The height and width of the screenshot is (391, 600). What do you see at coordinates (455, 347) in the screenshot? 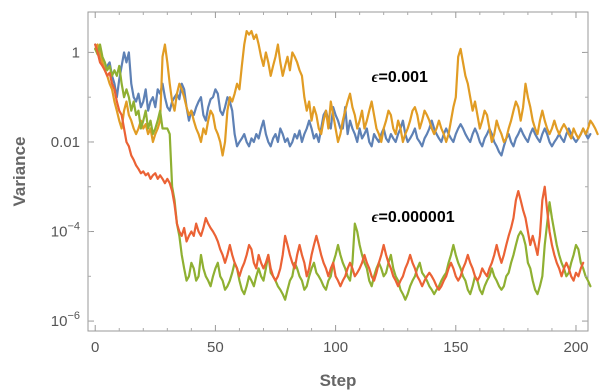
I see `x-tick-label: 150` at bounding box center [455, 347].